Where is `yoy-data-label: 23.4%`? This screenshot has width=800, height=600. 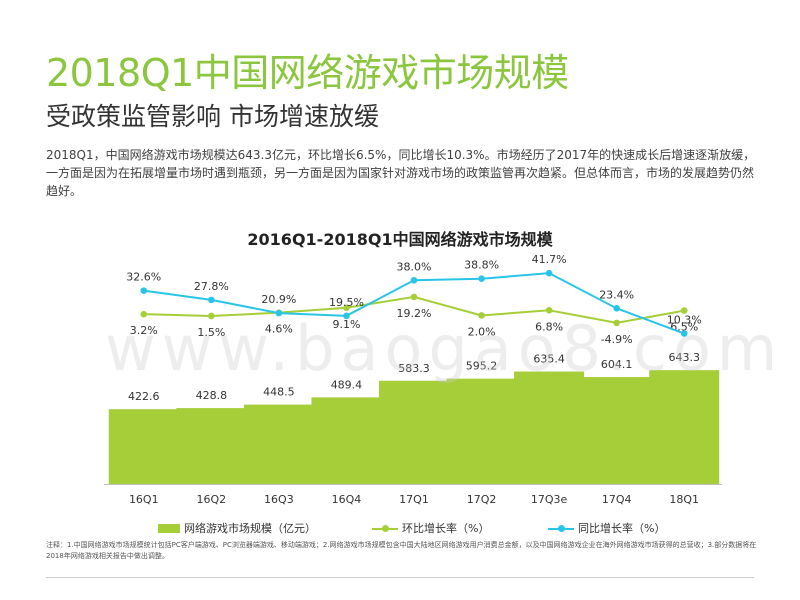
yoy-data-label: 23.4% is located at coordinates (616, 294).